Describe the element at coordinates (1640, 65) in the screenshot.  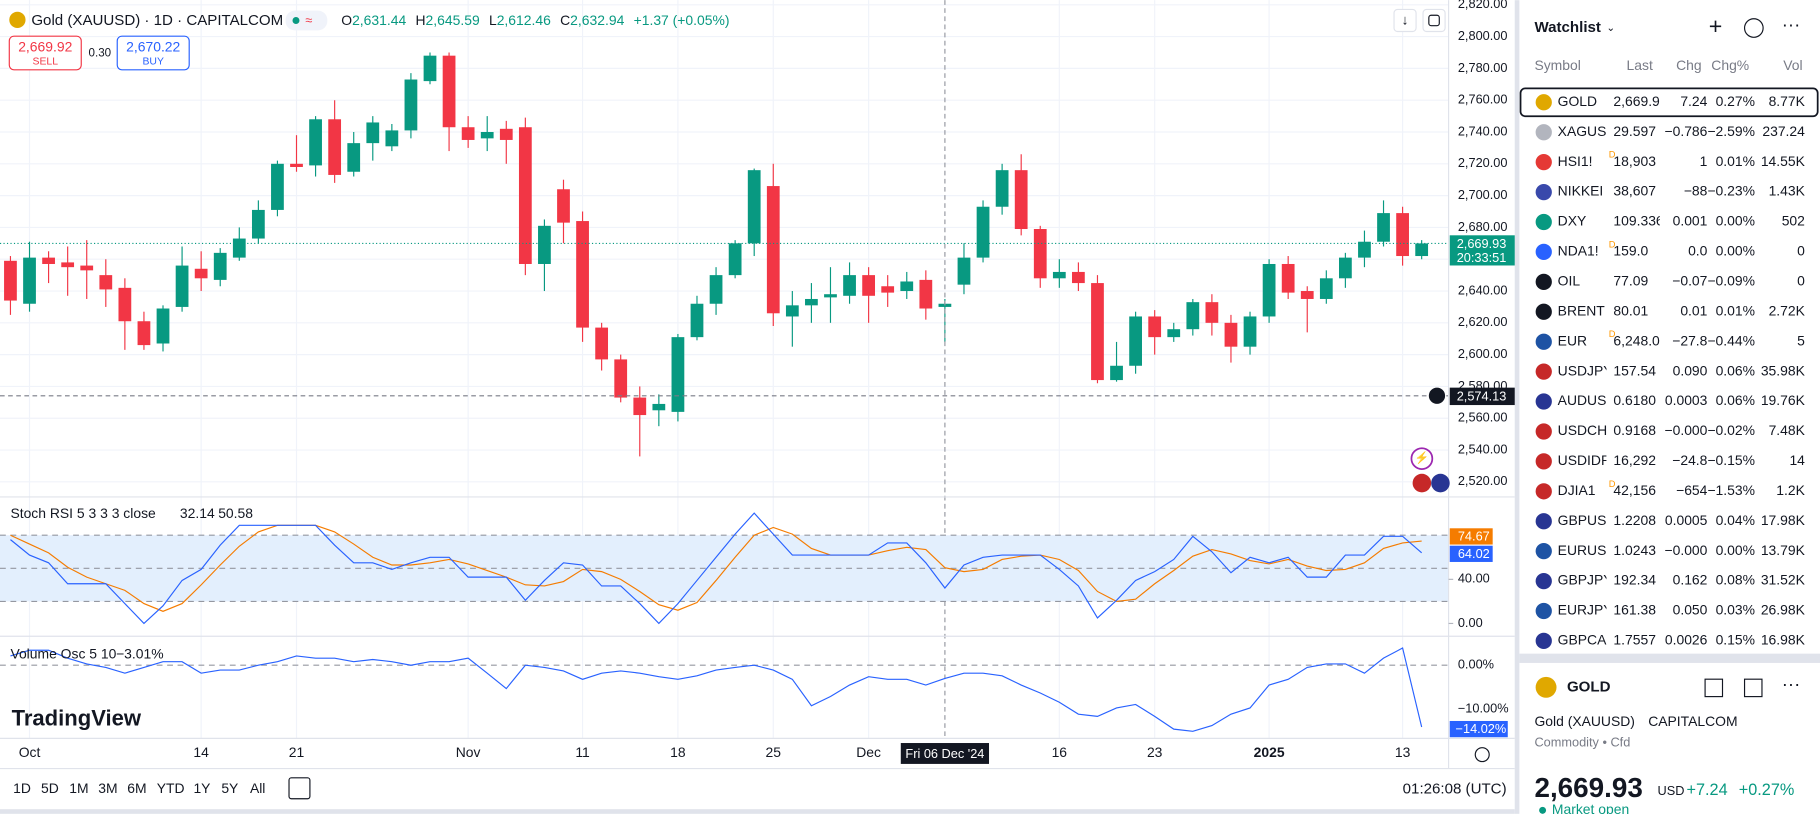
I see `column-header: Last` at that location.